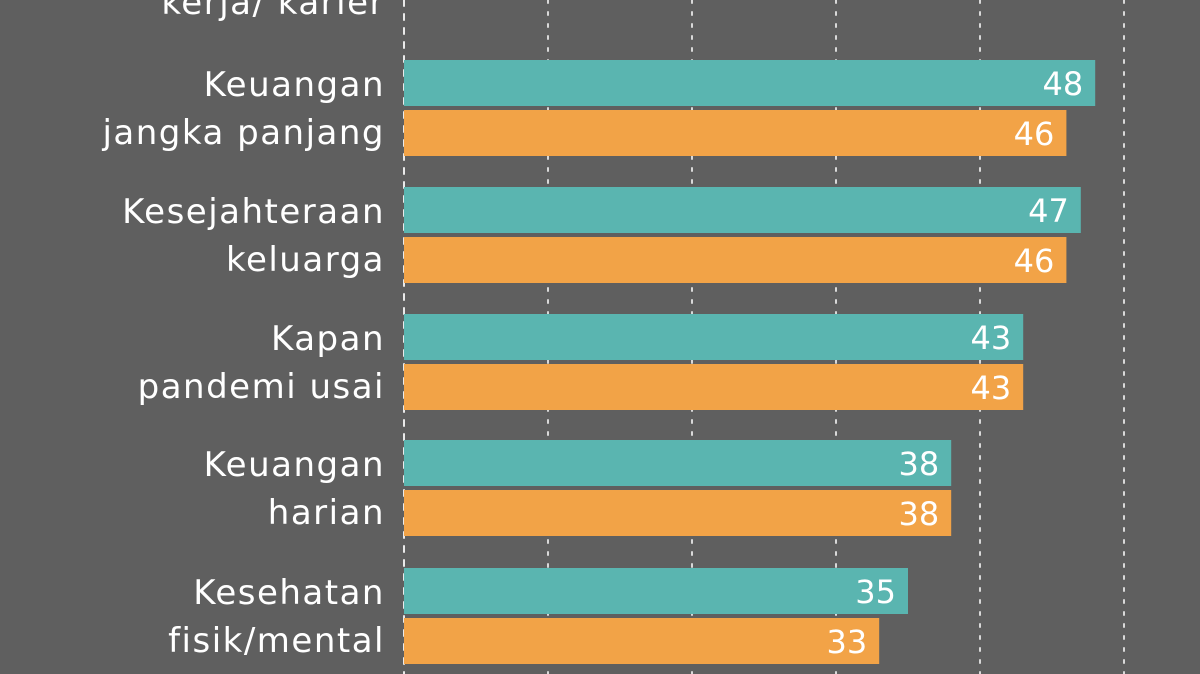 This screenshot has width=1200, height=674. What do you see at coordinates (261, 387) in the screenshot?
I see `category-label-3-line-1: pandemi usai` at bounding box center [261, 387].